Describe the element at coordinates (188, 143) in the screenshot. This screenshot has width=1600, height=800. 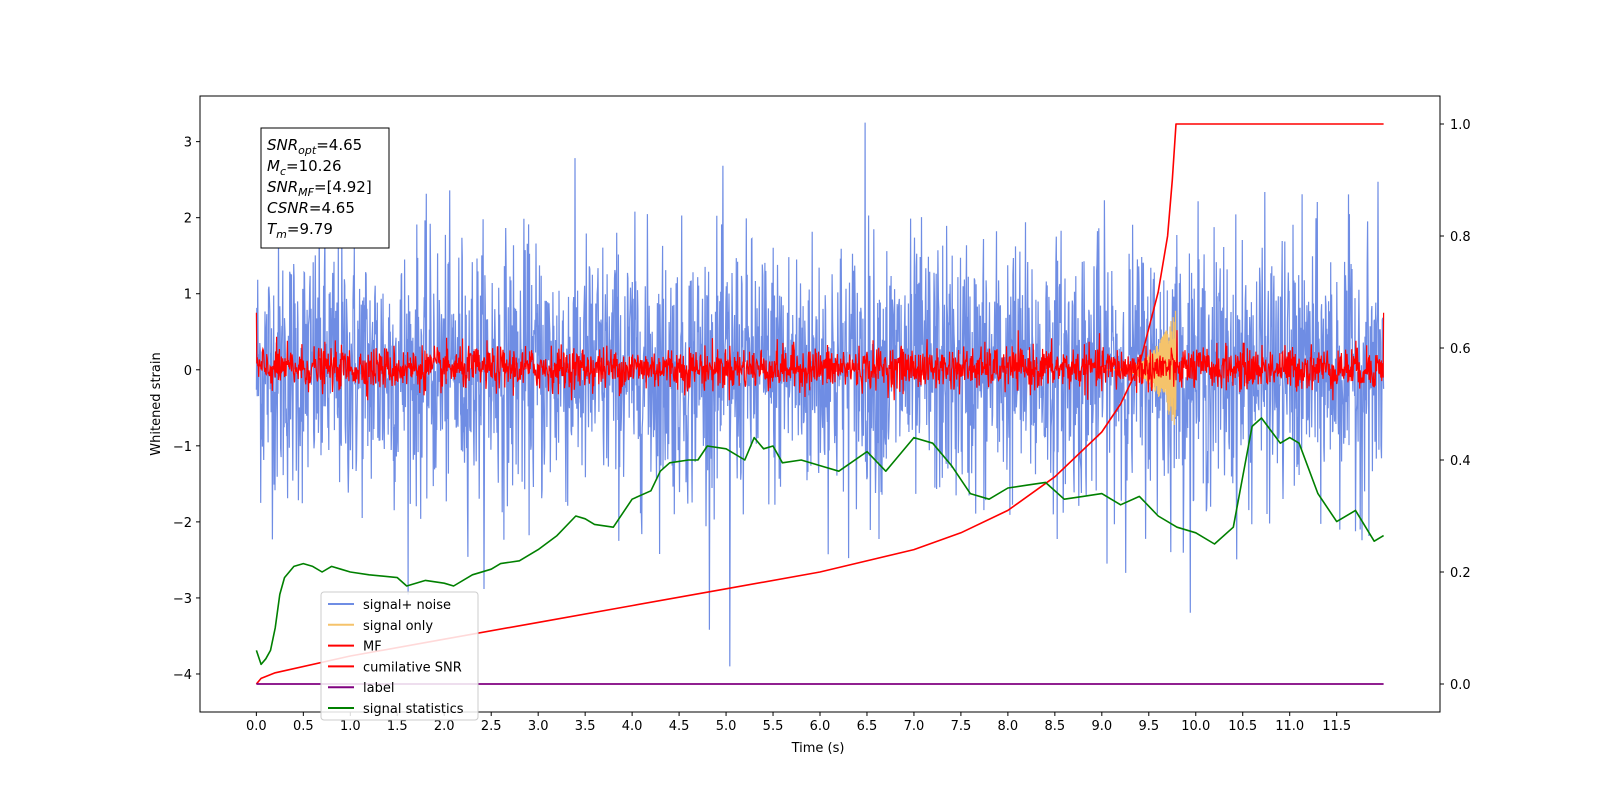
I see `y-tick-label: 3` at that location.